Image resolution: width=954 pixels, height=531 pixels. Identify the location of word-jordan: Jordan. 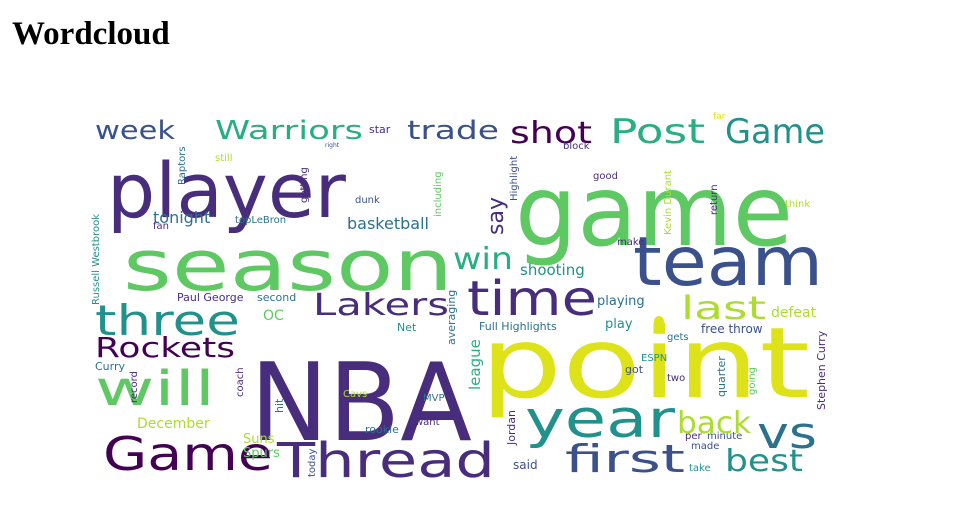
(511, 428).